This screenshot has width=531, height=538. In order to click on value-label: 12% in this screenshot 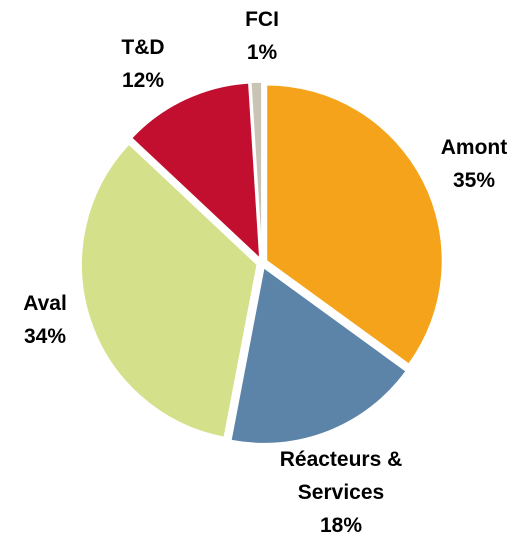, I will do `click(143, 80)`.